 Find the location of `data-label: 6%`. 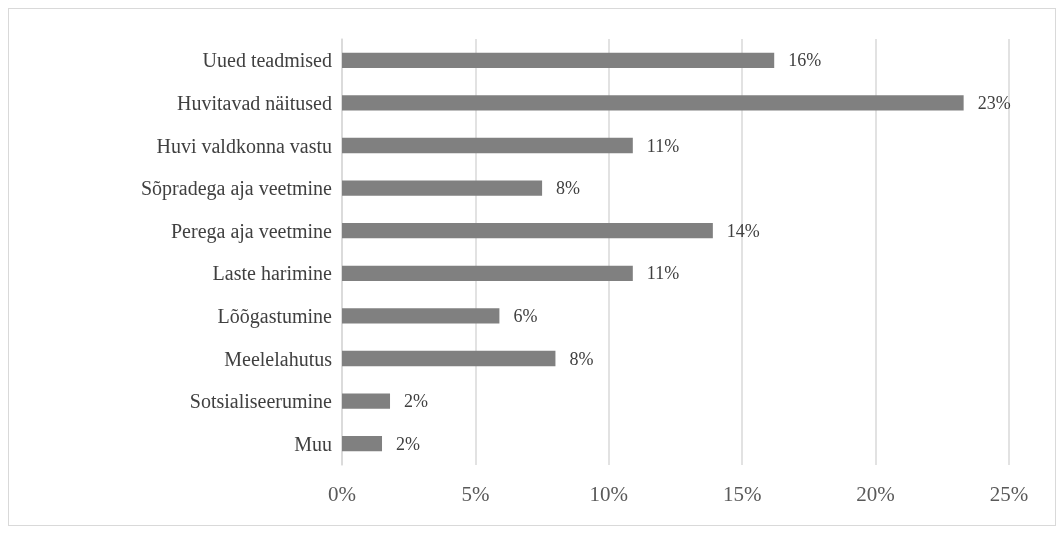

data-label: 6% is located at coordinates (525, 315).